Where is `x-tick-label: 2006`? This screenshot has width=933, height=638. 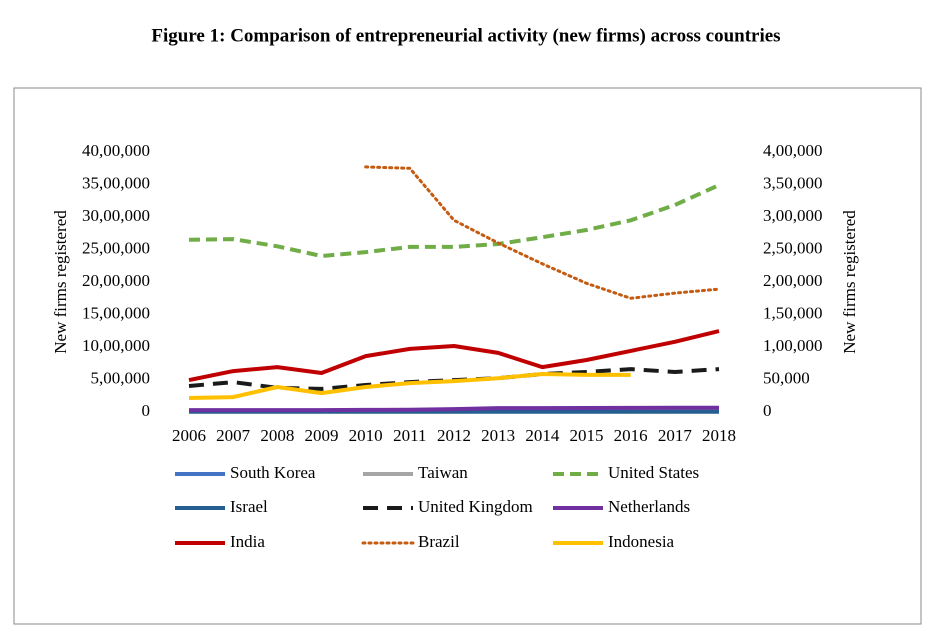 x-tick-label: 2006 is located at coordinates (189, 435).